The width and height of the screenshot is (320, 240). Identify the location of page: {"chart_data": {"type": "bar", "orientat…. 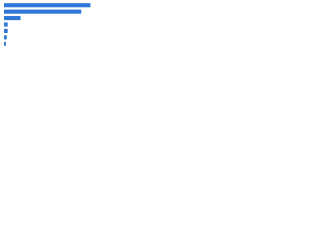
(50, 35).